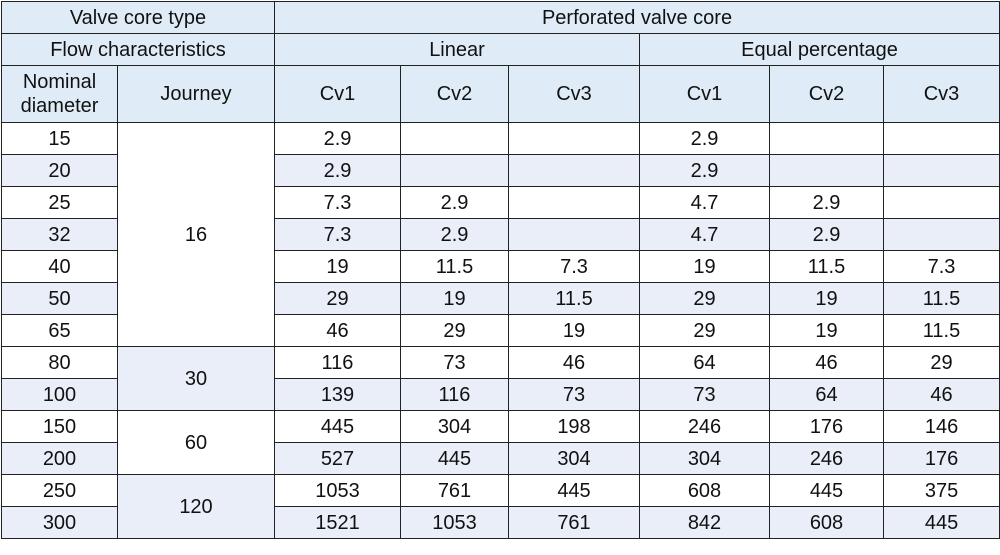 The height and width of the screenshot is (555, 1000). Describe the element at coordinates (59, 362) in the screenshot. I see `nominal-diameter-cell: 80` at that location.